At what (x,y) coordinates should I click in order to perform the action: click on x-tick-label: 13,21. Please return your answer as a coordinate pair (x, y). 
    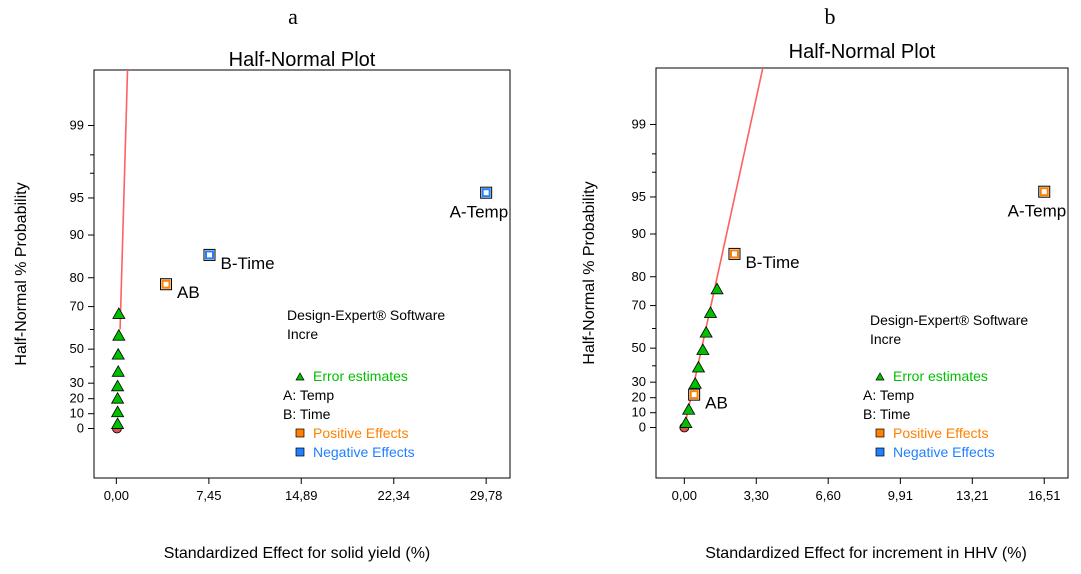
    Looking at the image, I should click on (972, 495).